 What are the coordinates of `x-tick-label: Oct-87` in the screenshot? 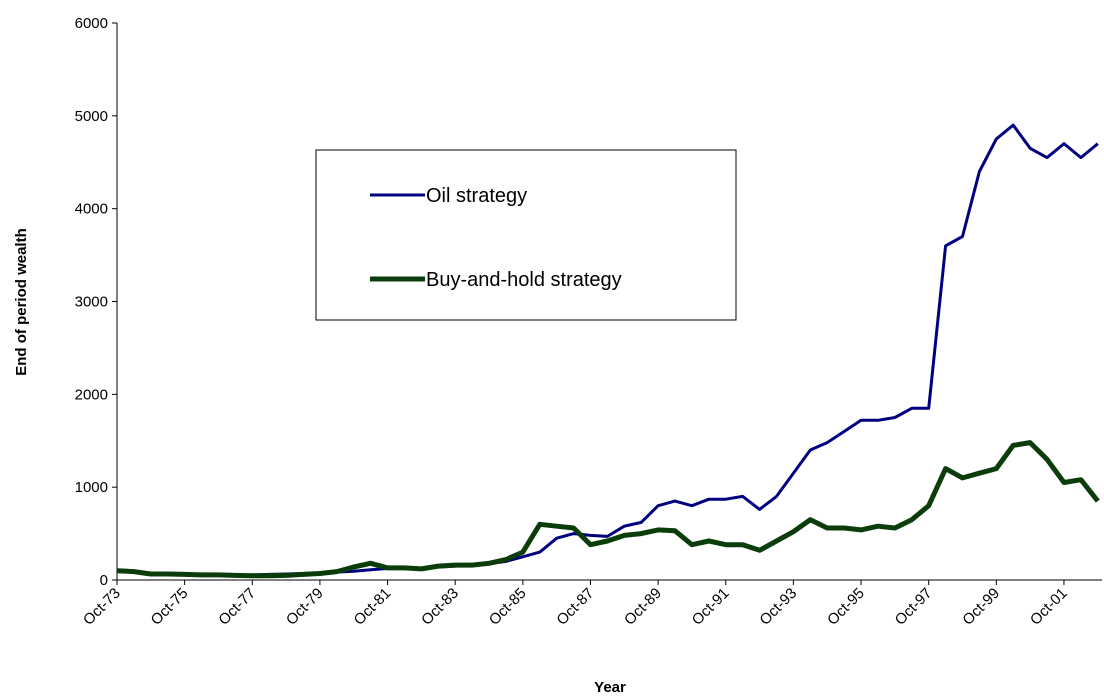 It's located at (575, 607).